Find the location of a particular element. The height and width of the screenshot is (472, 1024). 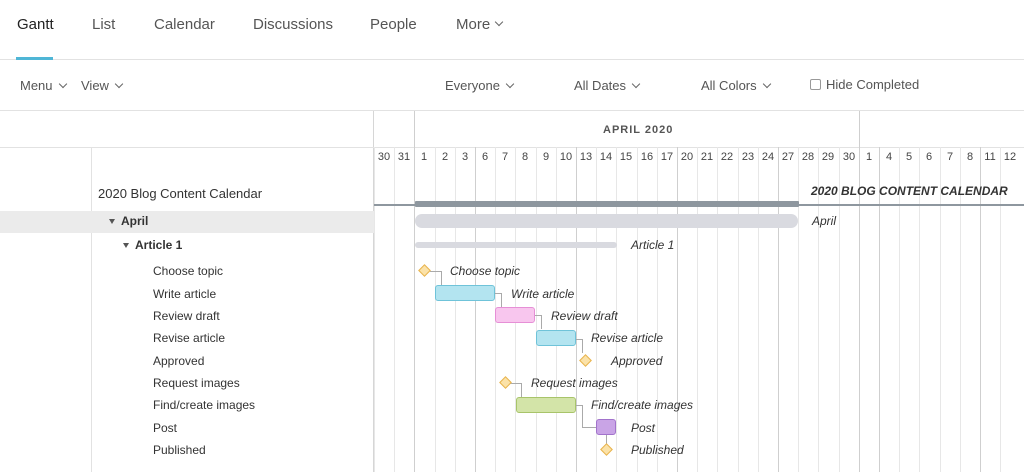

day-label: 4 is located at coordinates (889, 157).